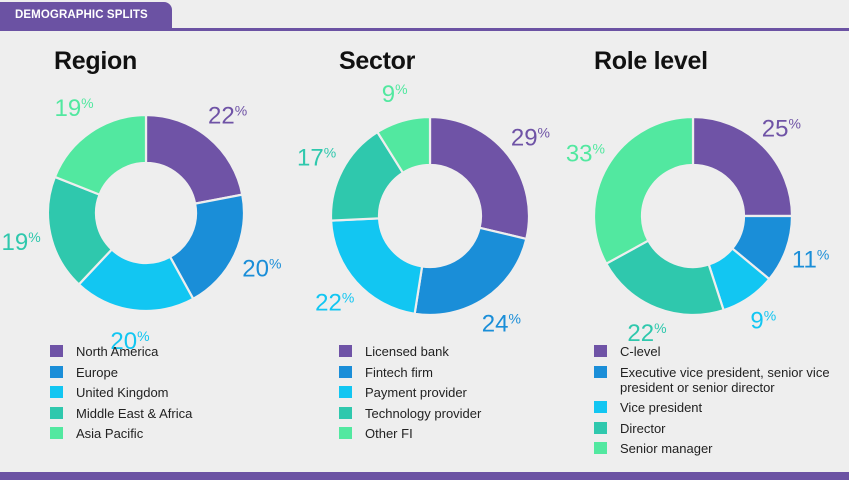 The image size is (849, 480). Describe the element at coordinates (714, 448) in the screenshot. I see `legend-item-senior-manager: Senior manager` at that location.